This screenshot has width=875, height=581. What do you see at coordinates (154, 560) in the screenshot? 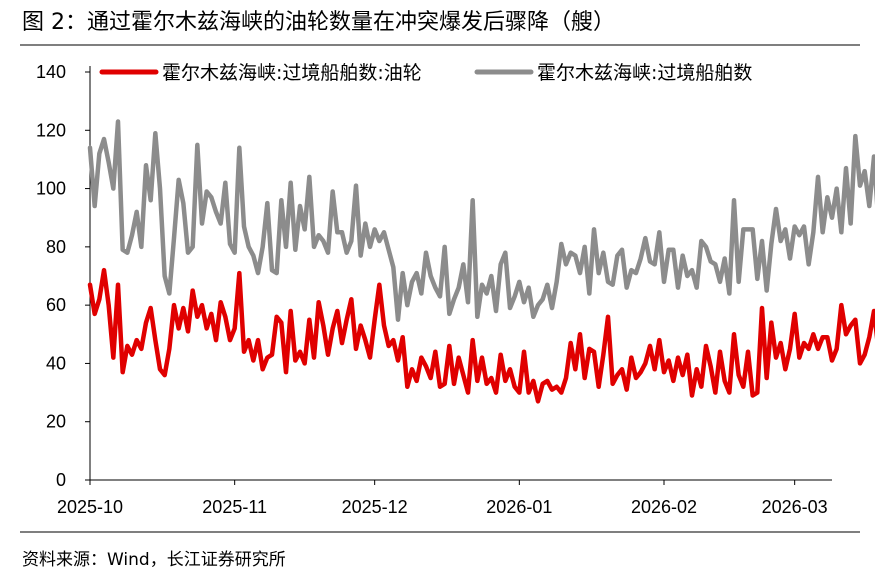
I see `source-note: 资料来源：Wind，长江证券研究所` at bounding box center [154, 560].